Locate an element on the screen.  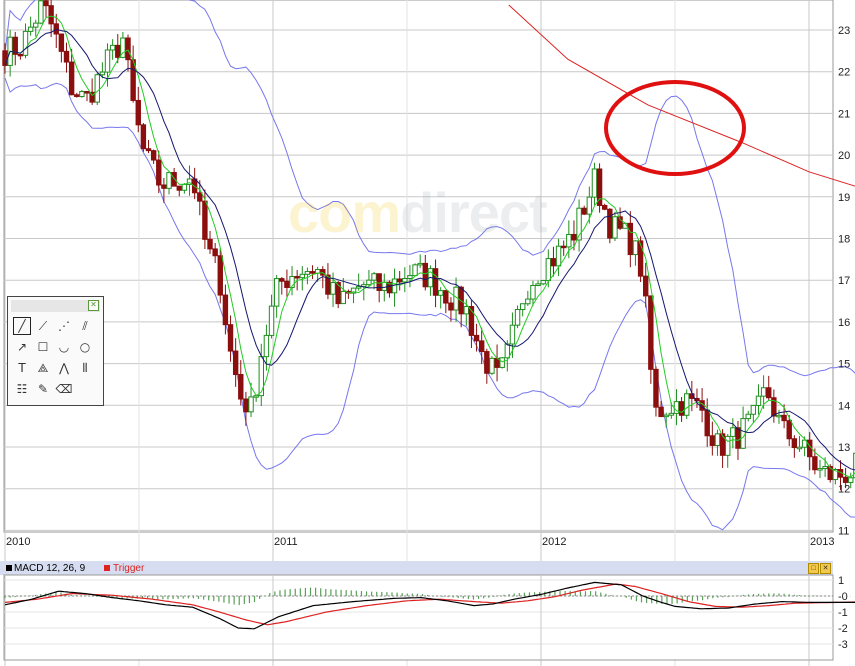
y-tick-label: 16 is located at coordinates (844, 323).